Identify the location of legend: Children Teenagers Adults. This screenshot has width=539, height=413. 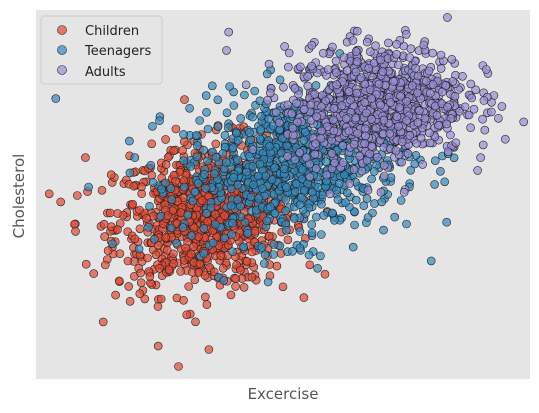
(101, 50).